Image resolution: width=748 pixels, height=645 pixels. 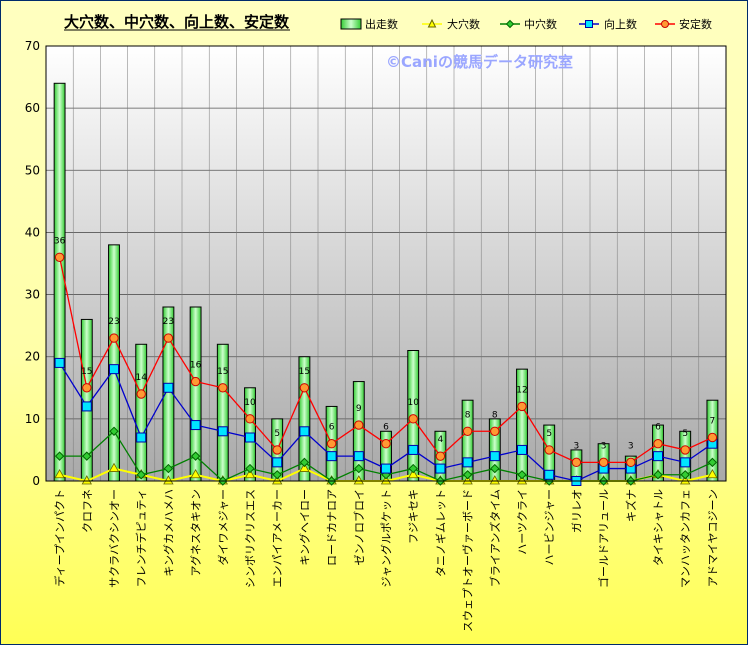 What do you see at coordinates (620, 24) in the screenshot?
I see `legend-label: 向上数` at bounding box center [620, 24].